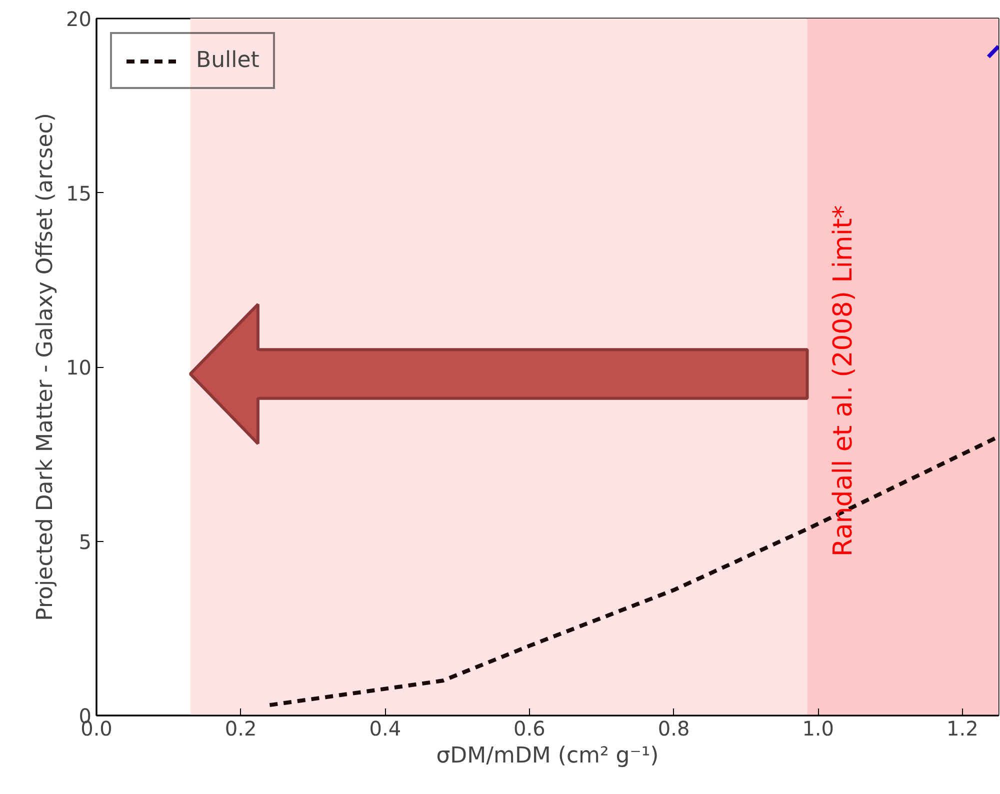 The width and height of the screenshot is (1000, 794). What do you see at coordinates (228, 60) in the screenshot?
I see `legend-label: Bullet` at bounding box center [228, 60].